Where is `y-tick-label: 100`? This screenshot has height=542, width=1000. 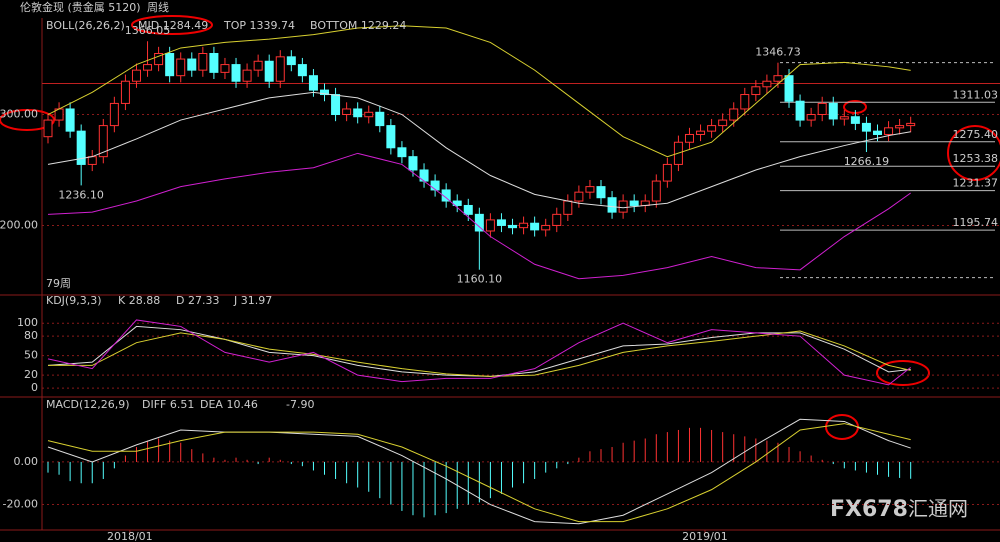 y-tick-label: 100 is located at coordinates (27, 322).